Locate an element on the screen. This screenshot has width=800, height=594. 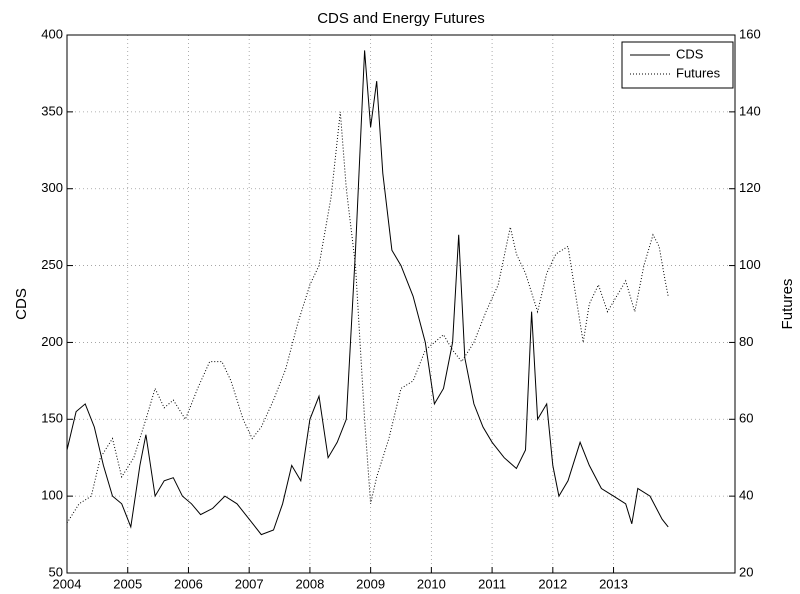
chart-title: CDS and Energy Futures is located at coordinates (401, 18).